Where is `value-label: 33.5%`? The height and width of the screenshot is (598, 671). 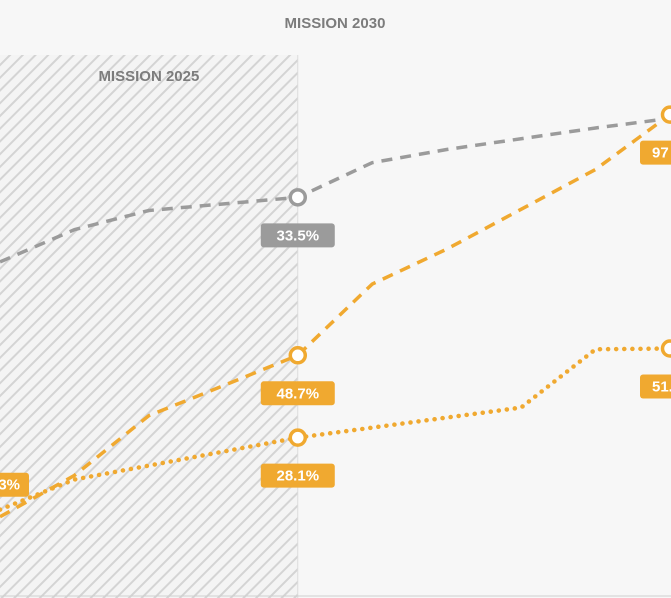 value-label: 33.5% is located at coordinates (298, 235).